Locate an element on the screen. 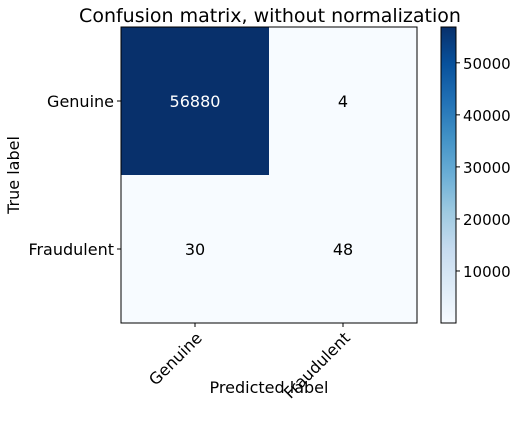 The height and width of the screenshot is (430, 520). cell-value-label: 30 is located at coordinates (195, 249).